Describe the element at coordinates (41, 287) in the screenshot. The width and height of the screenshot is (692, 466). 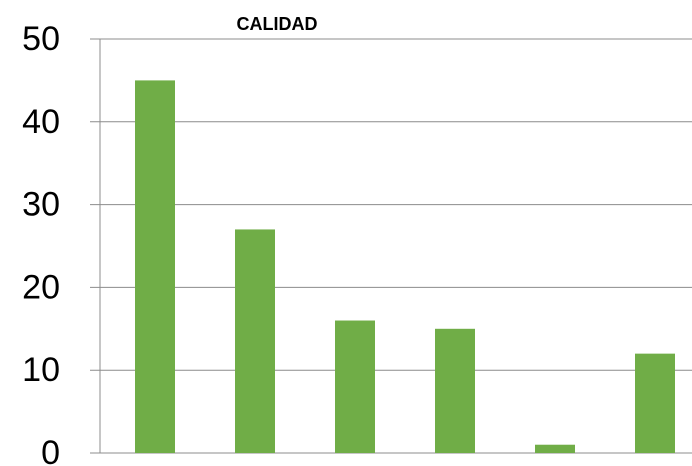
I see `y-tick-label: 20` at that location.